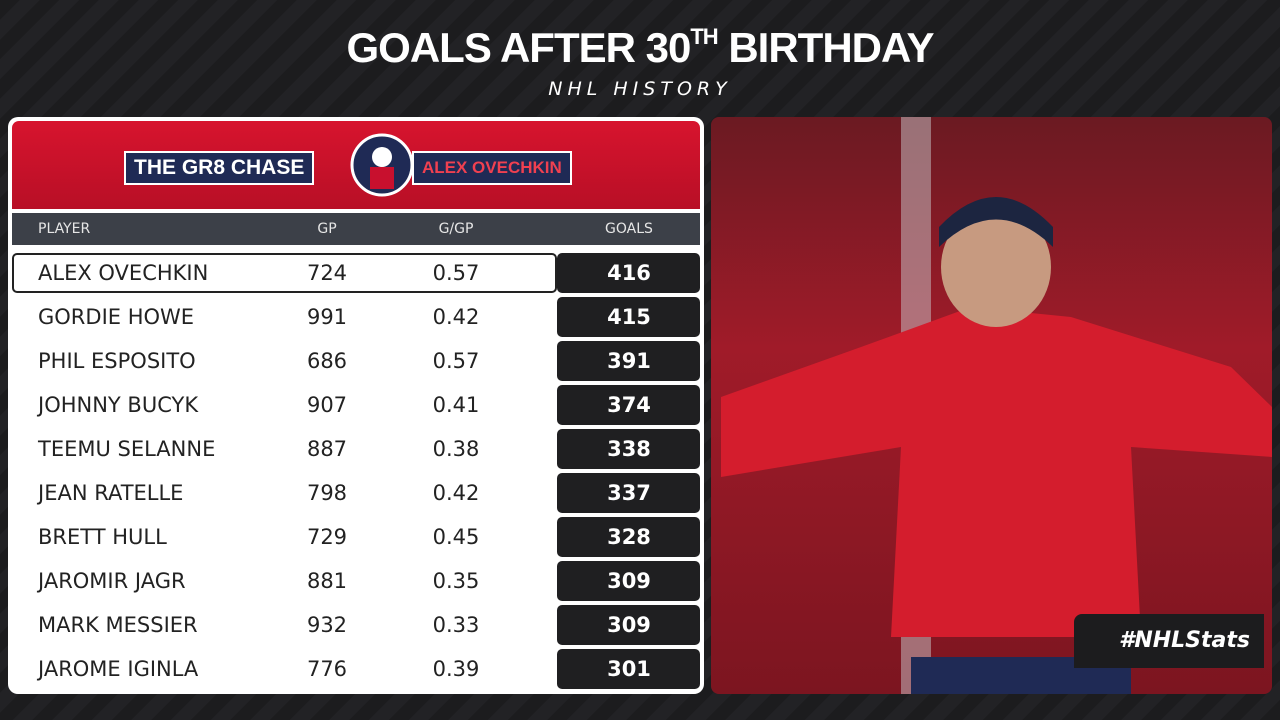  I want to click on table-cell: 932, so click(327, 625).